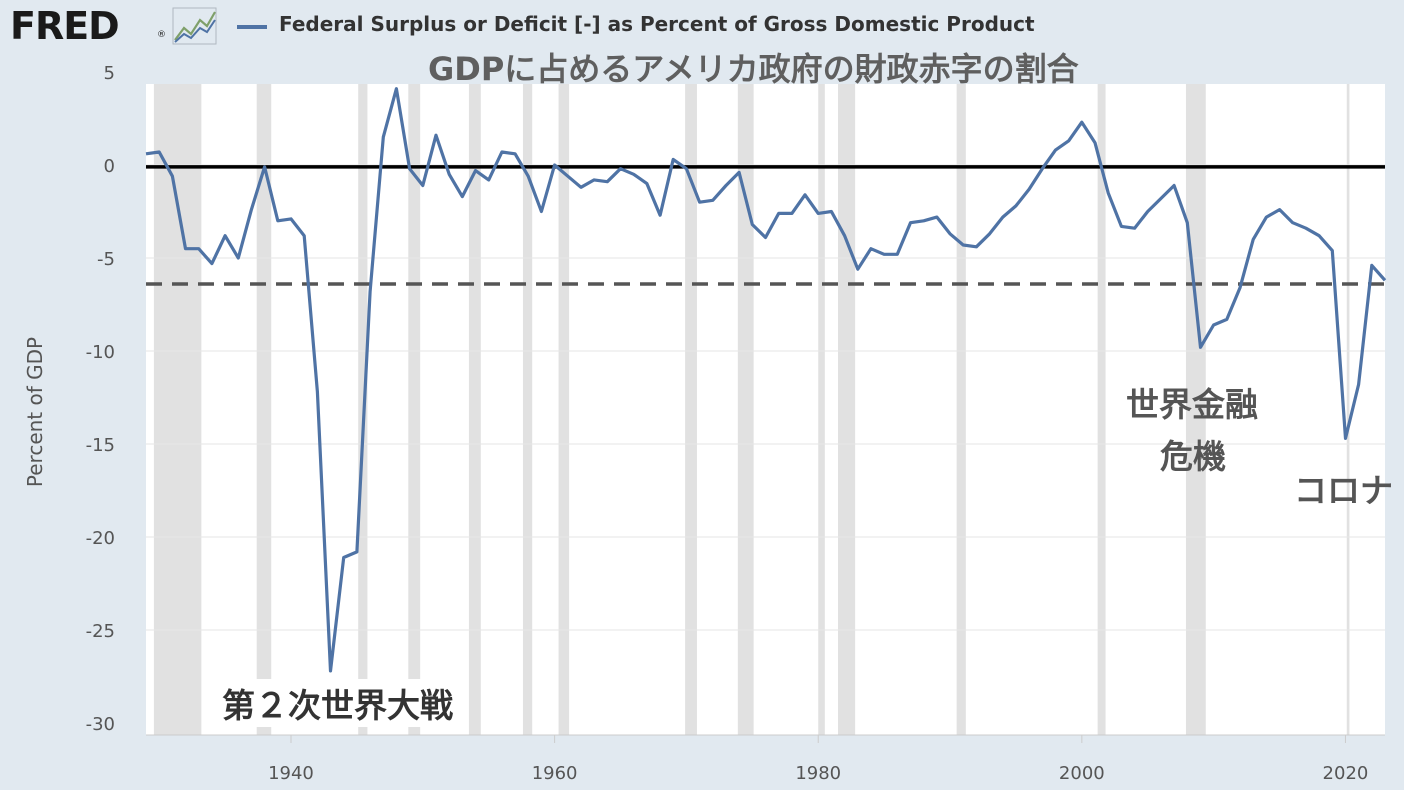 The width and height of the screenshot is (1404, 790). I want to click on y-axis-label: Percent of GDP, so click(35, 412).